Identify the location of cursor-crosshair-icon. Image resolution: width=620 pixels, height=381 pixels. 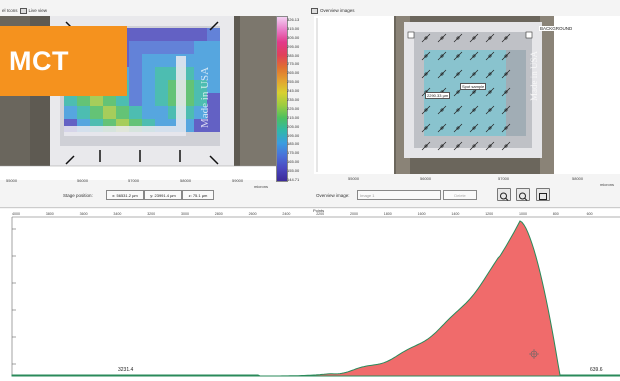
(534, 354).